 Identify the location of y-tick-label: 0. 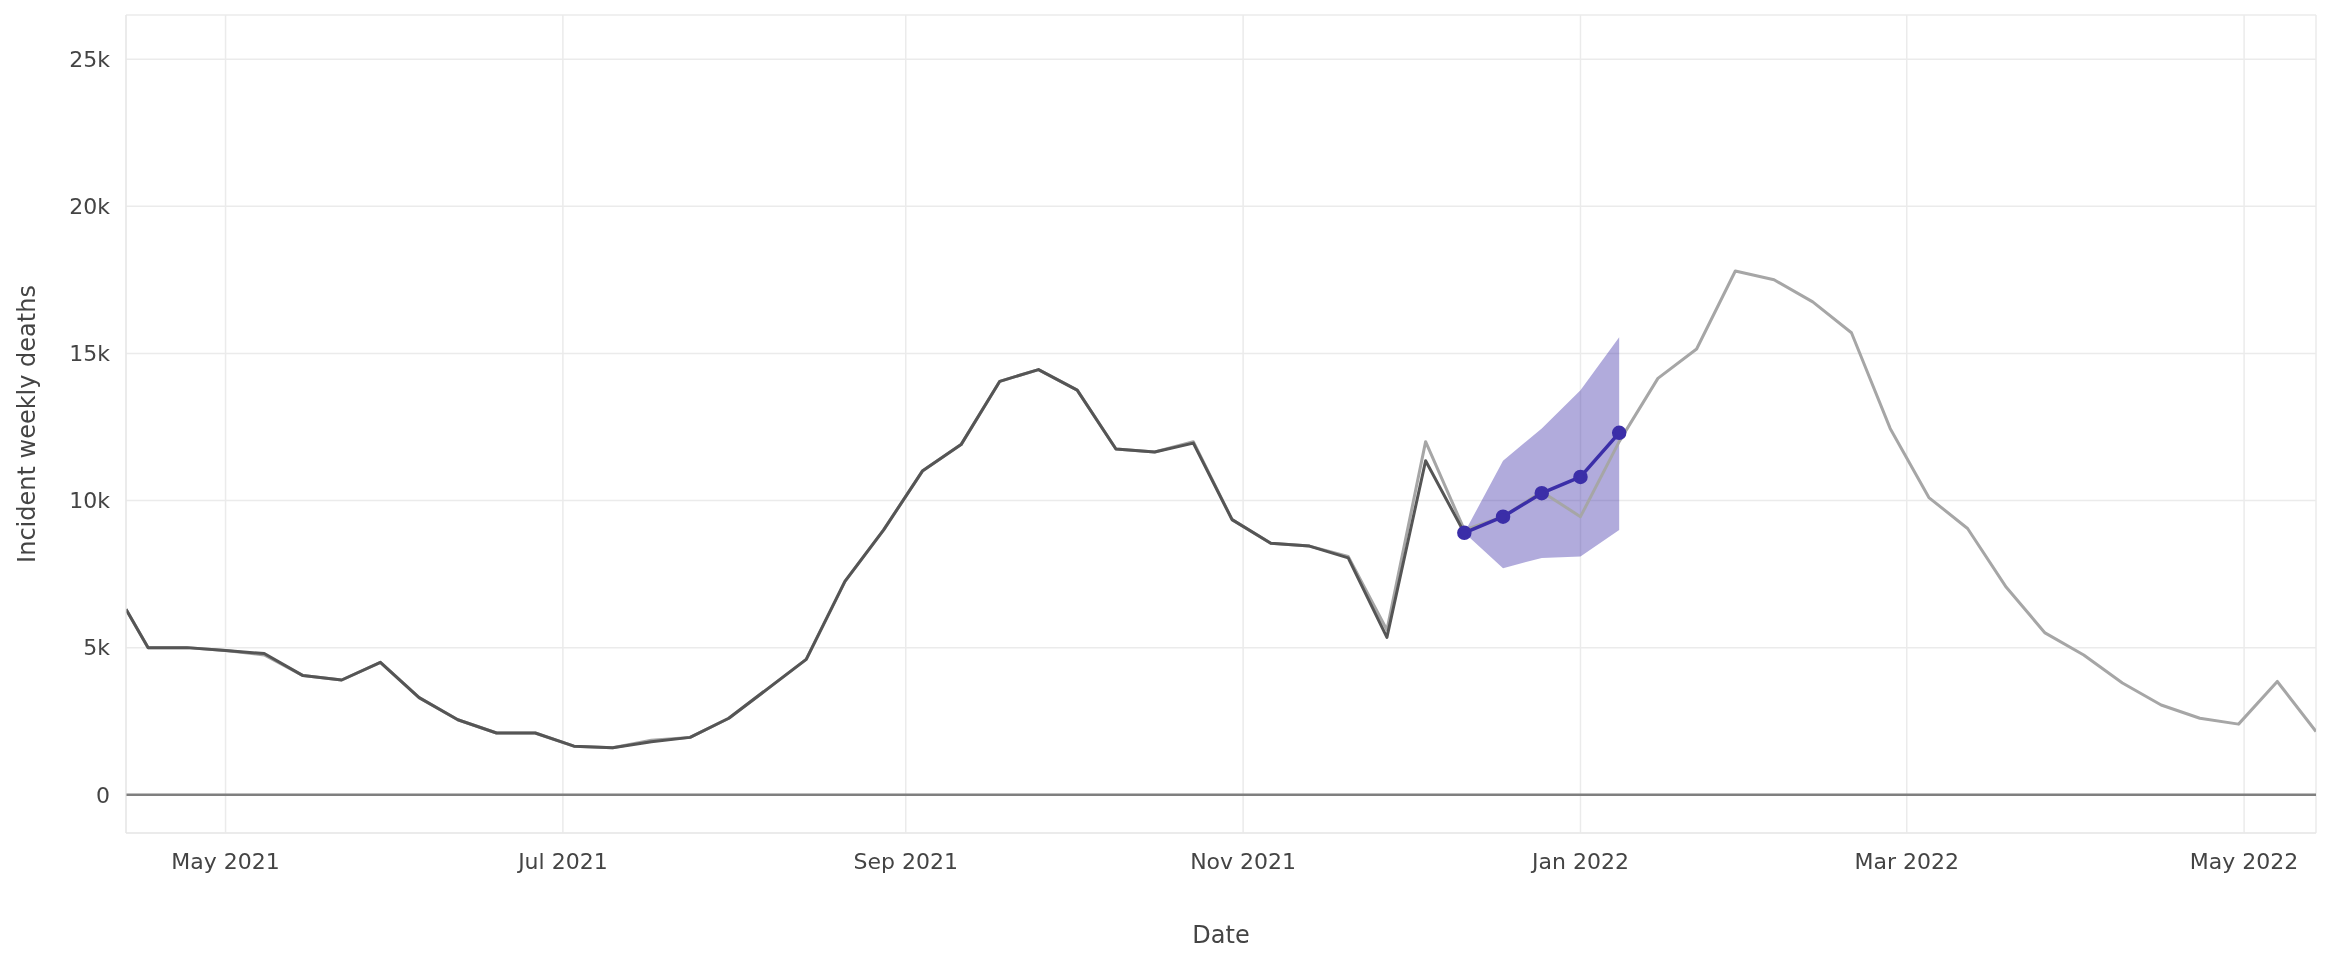
(103, 795).